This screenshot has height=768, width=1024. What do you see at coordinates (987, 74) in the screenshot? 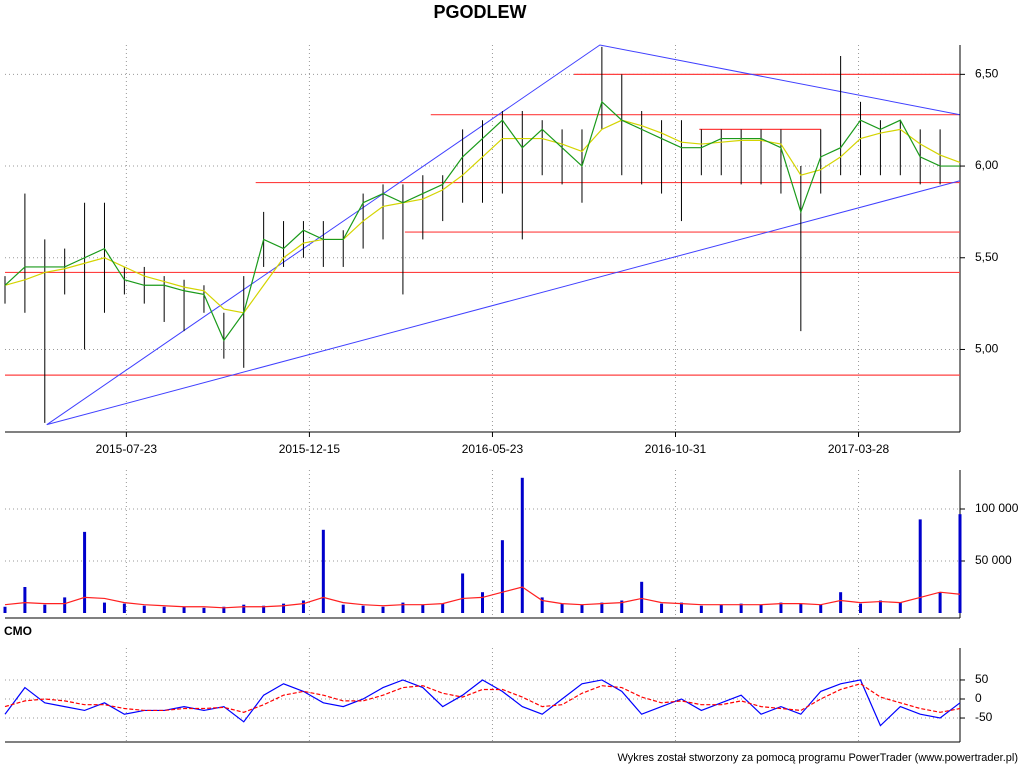
I see `y-tick-label: 6,50` at bounding box center [987, 74].